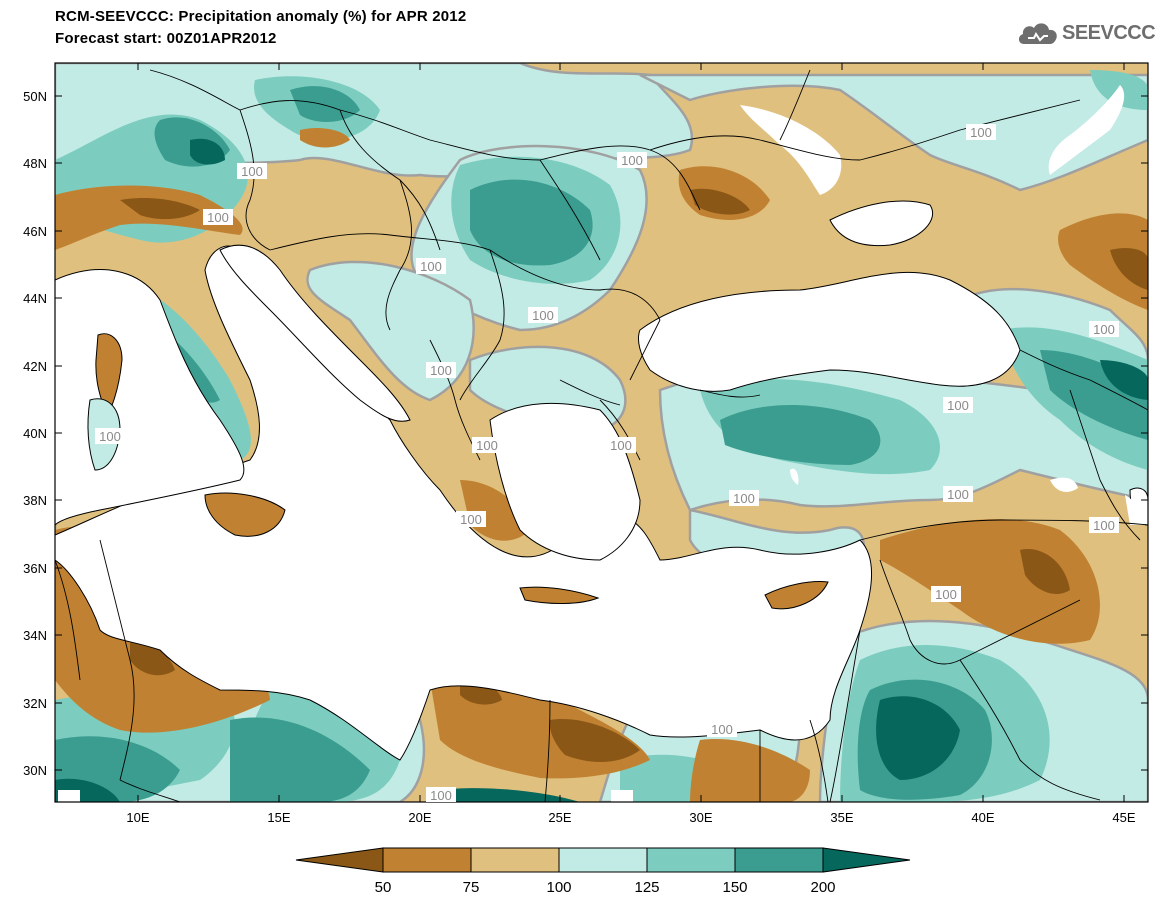 Image resolution: width=1165 pixels, height=907 pixels. Describe the element at coordinates (35, 366) in the screenshot. I see `lat-label: 42N` at that location.